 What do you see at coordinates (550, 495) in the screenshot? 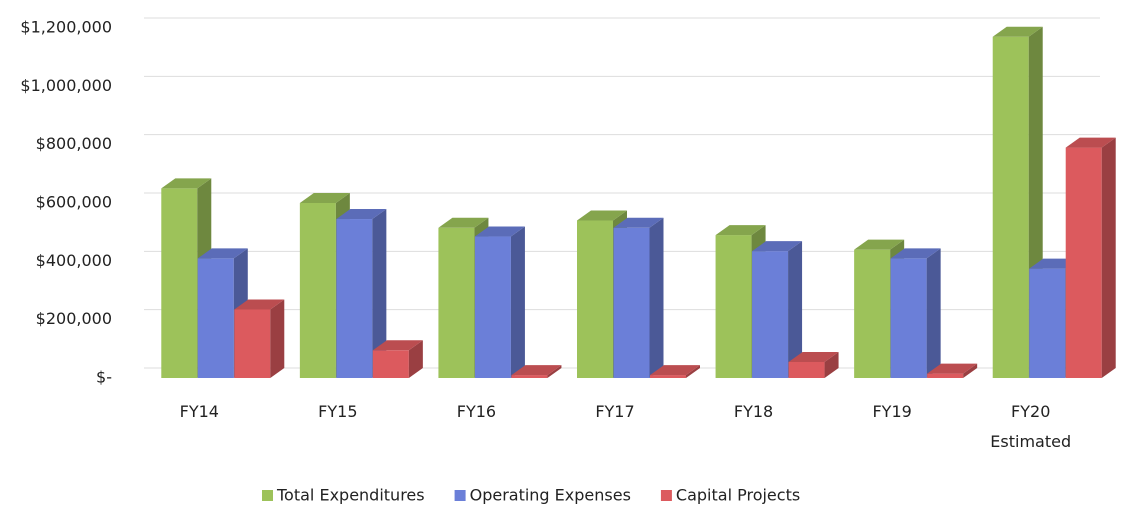
I see `legend-label: Operating Expenses` at bounding box center [550, 495].